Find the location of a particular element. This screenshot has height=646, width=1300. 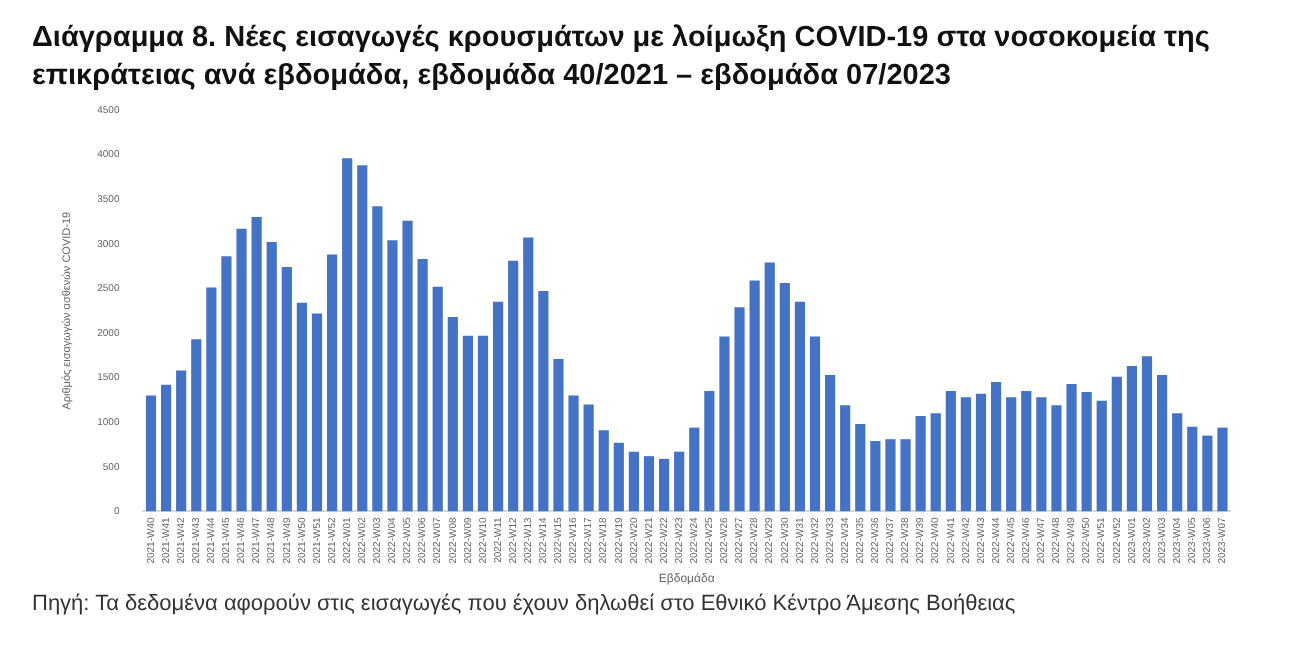

chart-title: Διάγραμμα 8. Νέες εισαγωγές κρουσμάτων με λοίμωξη COVID-19 στα νοσοκομεία της επικράτειας ανά εβδομάδα, εβδομάδα 40/2021 – εβδομάδα 07/2023 is located at coordinates (622, 58).